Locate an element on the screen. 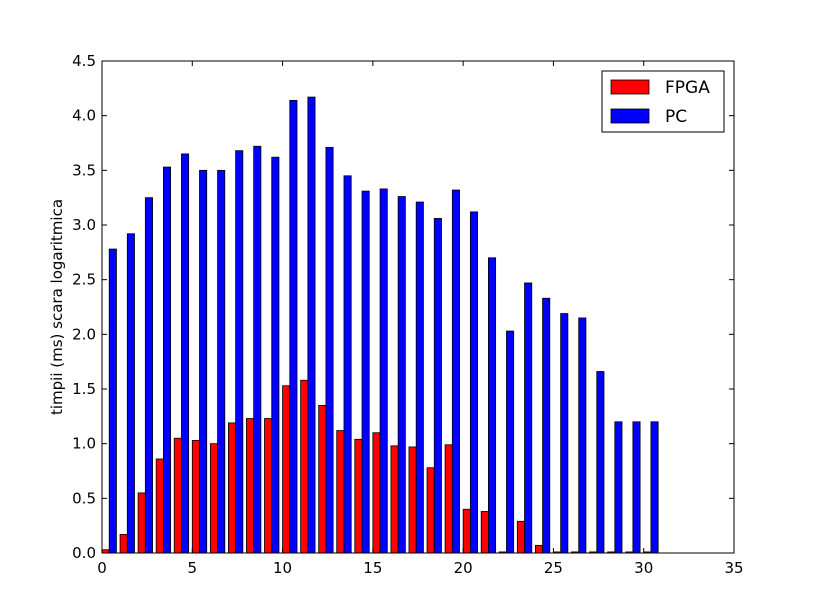  x-tick-label: 10 is located at coordinates (282, 568).